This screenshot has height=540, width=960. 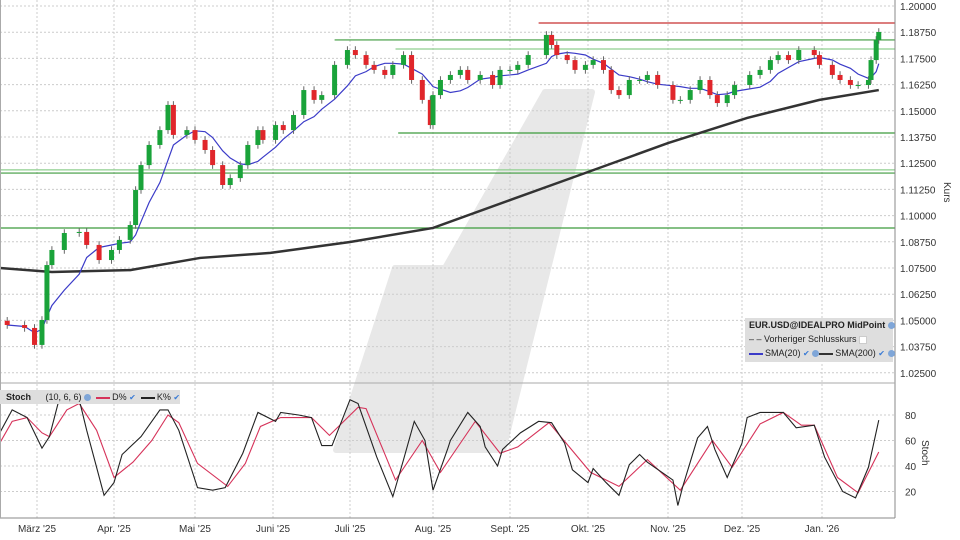 I want to click on checkbox-icon, so click(x=863, y=339).